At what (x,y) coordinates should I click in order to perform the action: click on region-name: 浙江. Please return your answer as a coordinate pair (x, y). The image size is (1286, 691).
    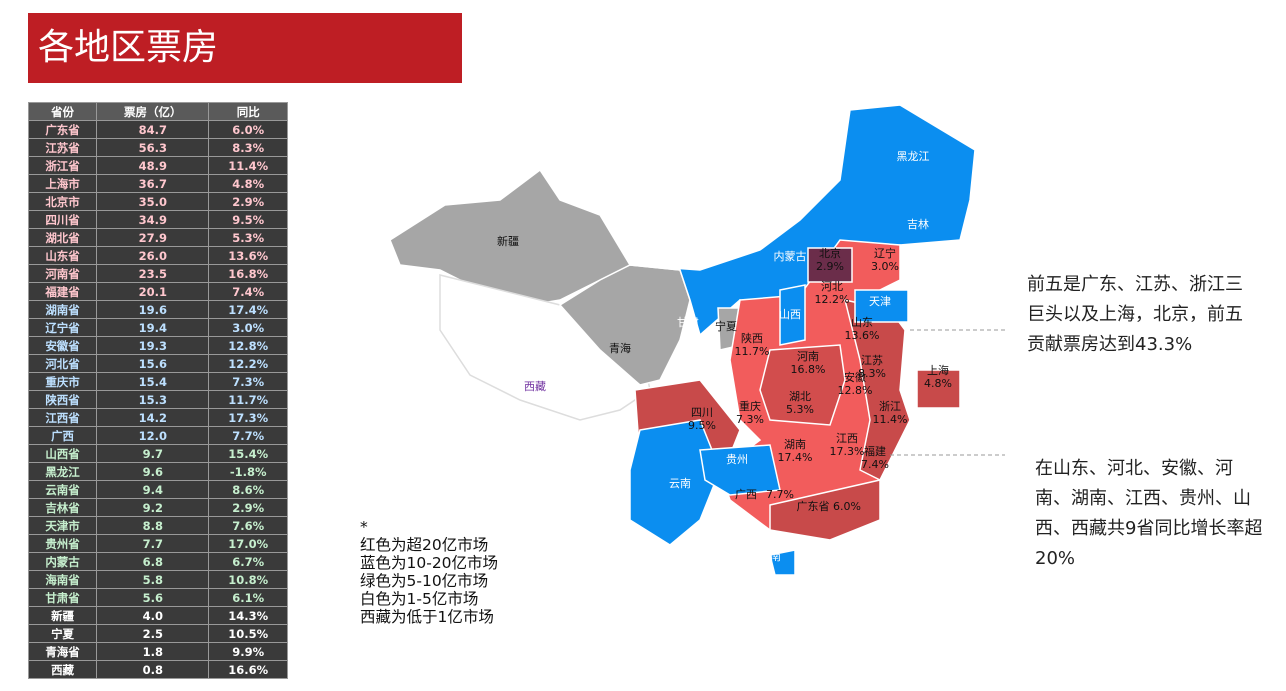
    Looking at the image, I should click on (890, 406).